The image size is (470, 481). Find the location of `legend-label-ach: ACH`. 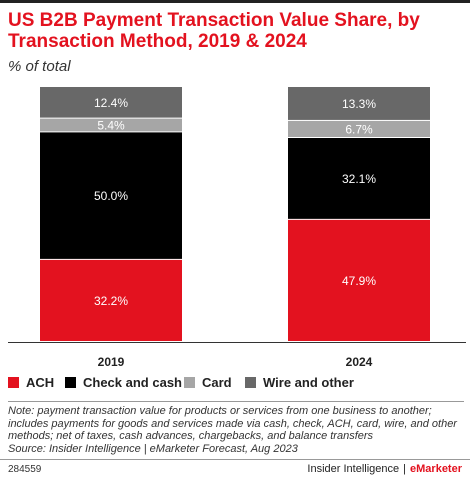

legend-label-ach: ACH is located at coordinates (40, 382).